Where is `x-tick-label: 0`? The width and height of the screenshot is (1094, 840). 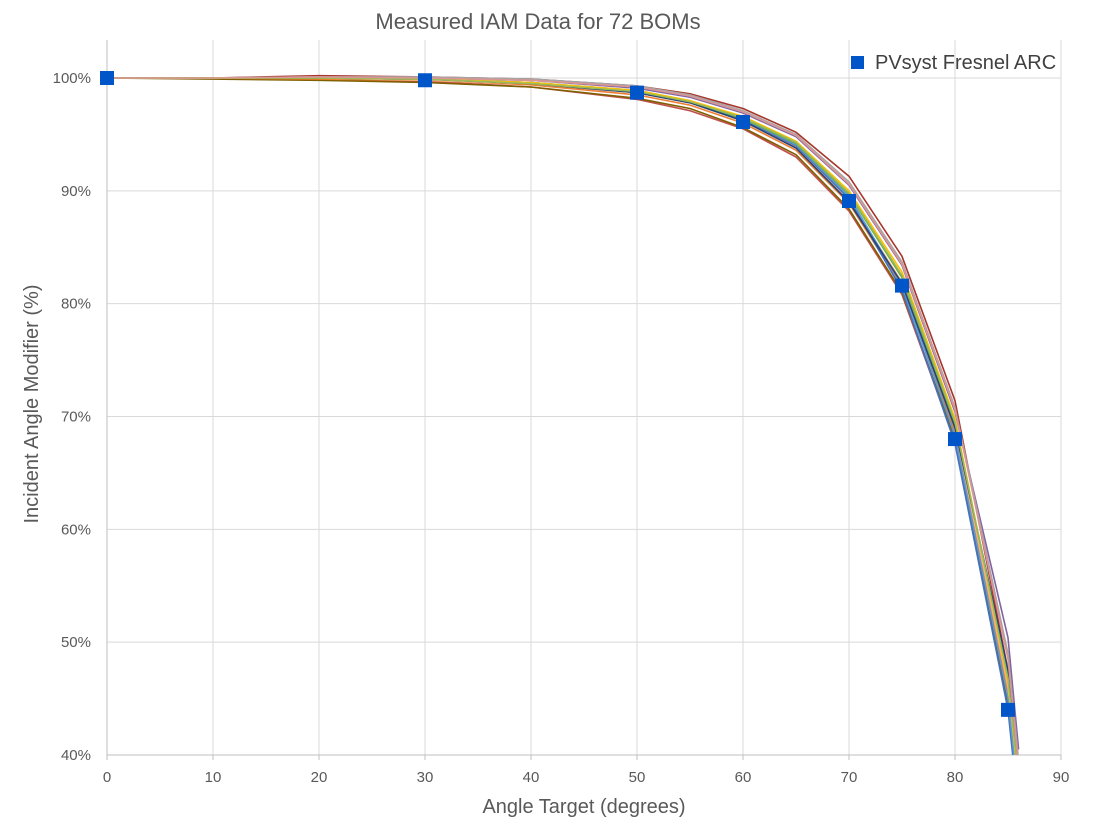
x-tick-label: 0 is located at coordinates (107, 777).